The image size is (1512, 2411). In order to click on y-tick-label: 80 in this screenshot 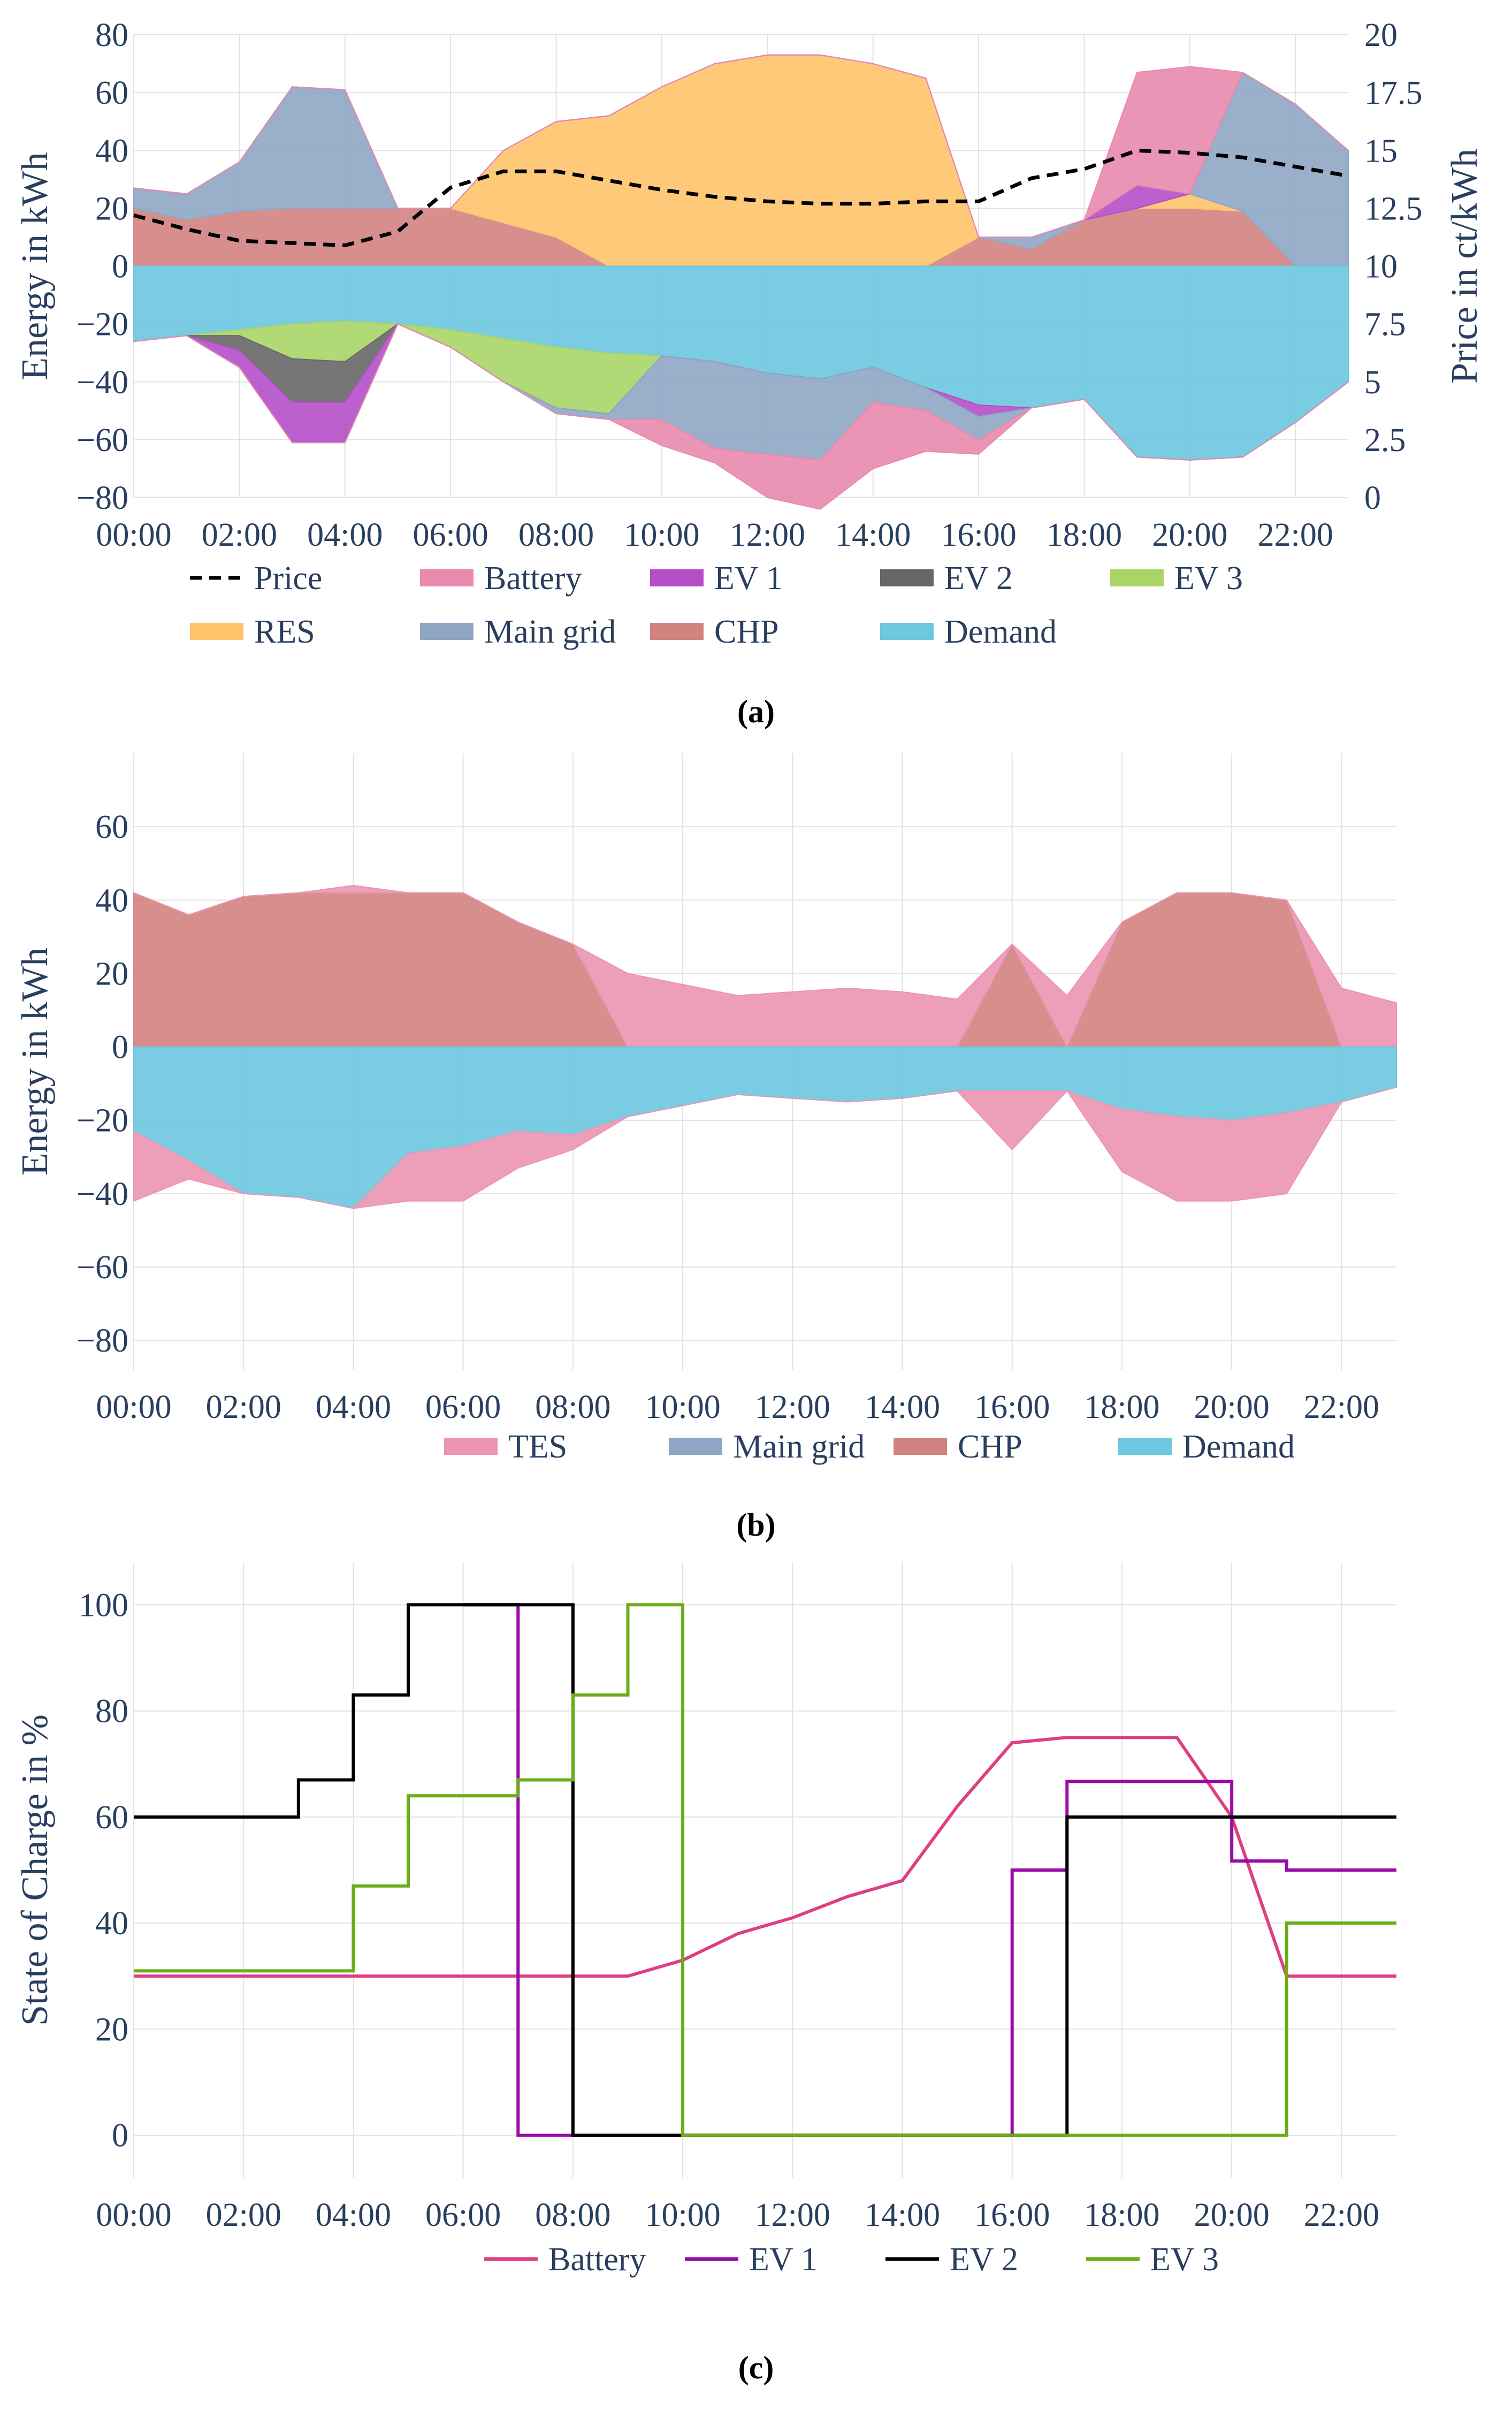, I will do `click(111, 35)`.